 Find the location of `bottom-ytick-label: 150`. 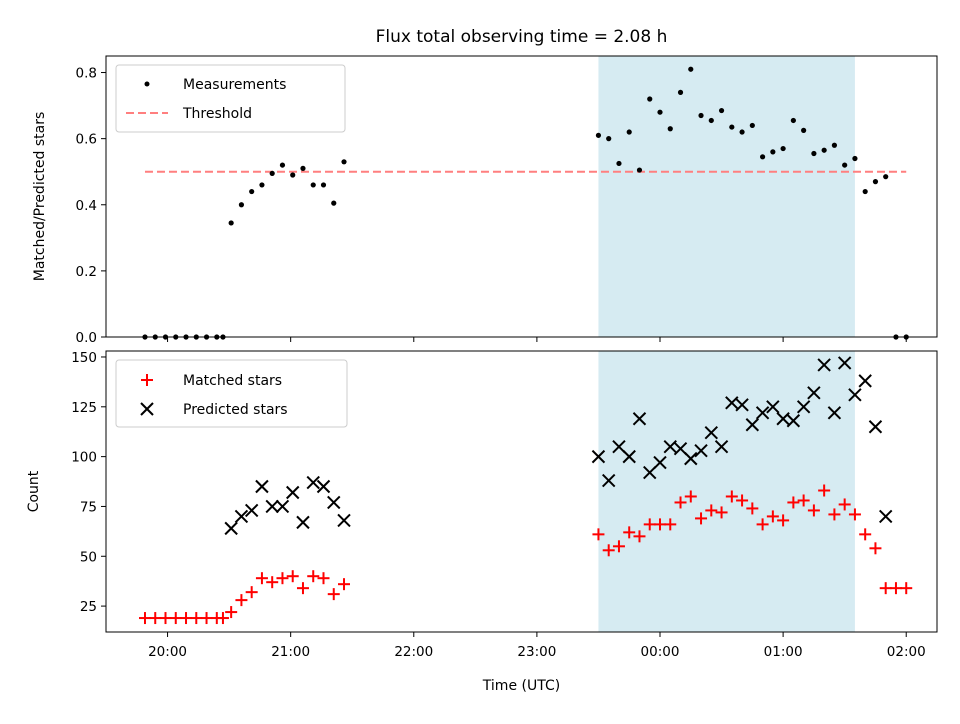

bottom-ytick-label: 150 is located at coordinates (84, 358).